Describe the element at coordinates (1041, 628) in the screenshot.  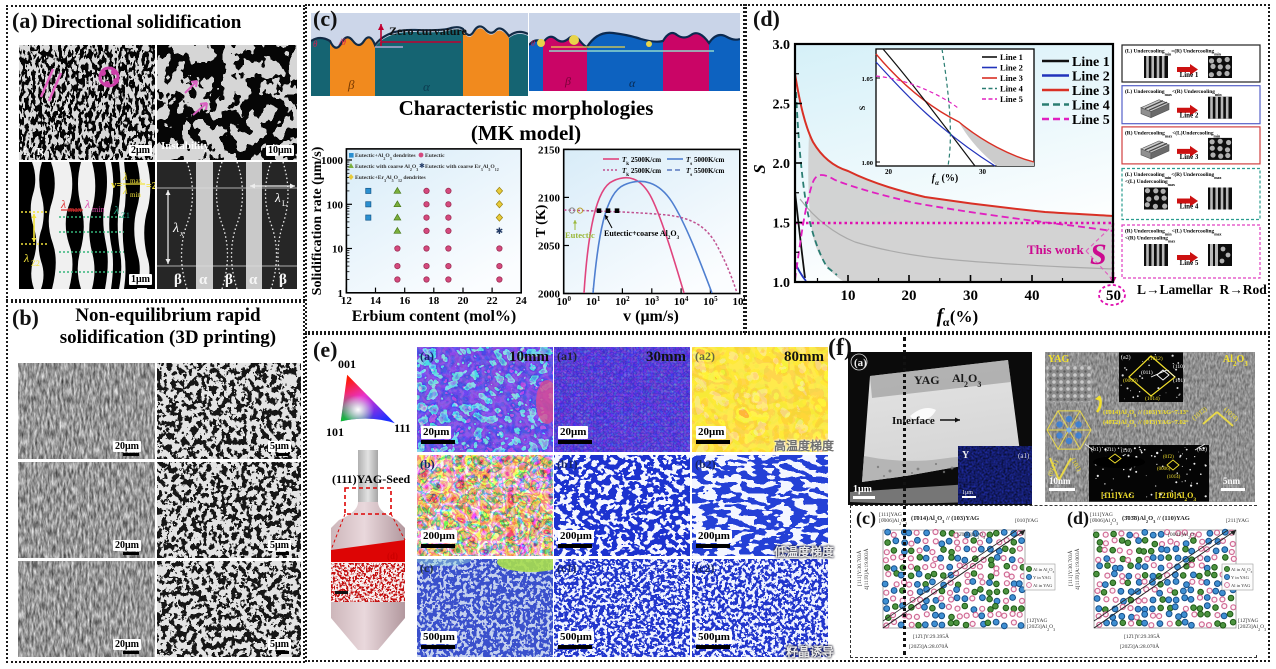
I see `svg-text: [202̄3]Al2O3` at that location.